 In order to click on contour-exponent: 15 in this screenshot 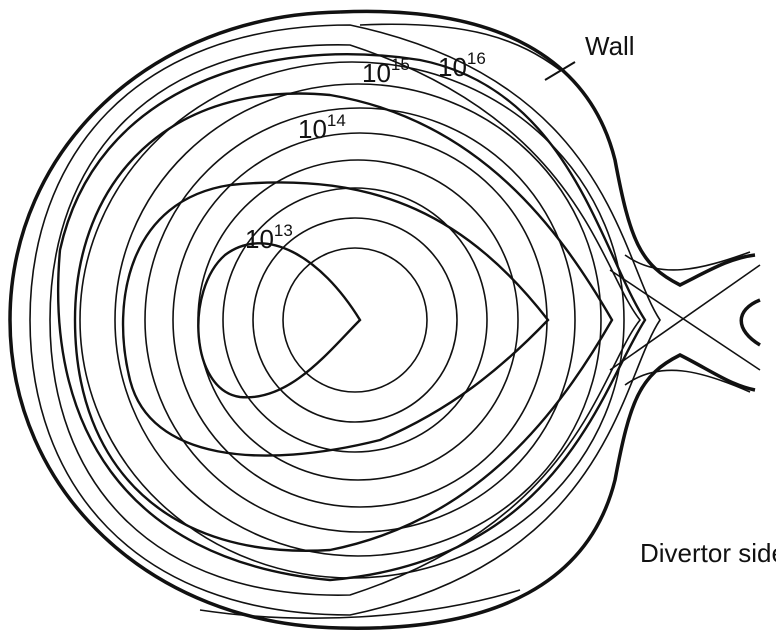, I will do `click(400, 64)`.